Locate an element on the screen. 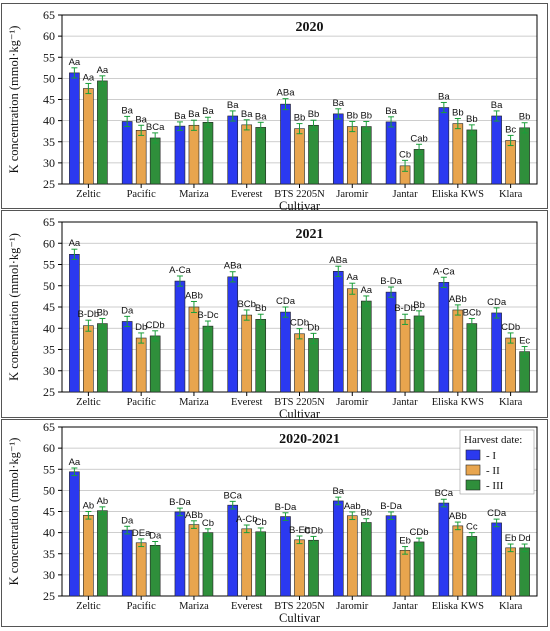 The width and height of the screenshot is (550, 631). significance-label: ABa is located at coordinates (233, 266).